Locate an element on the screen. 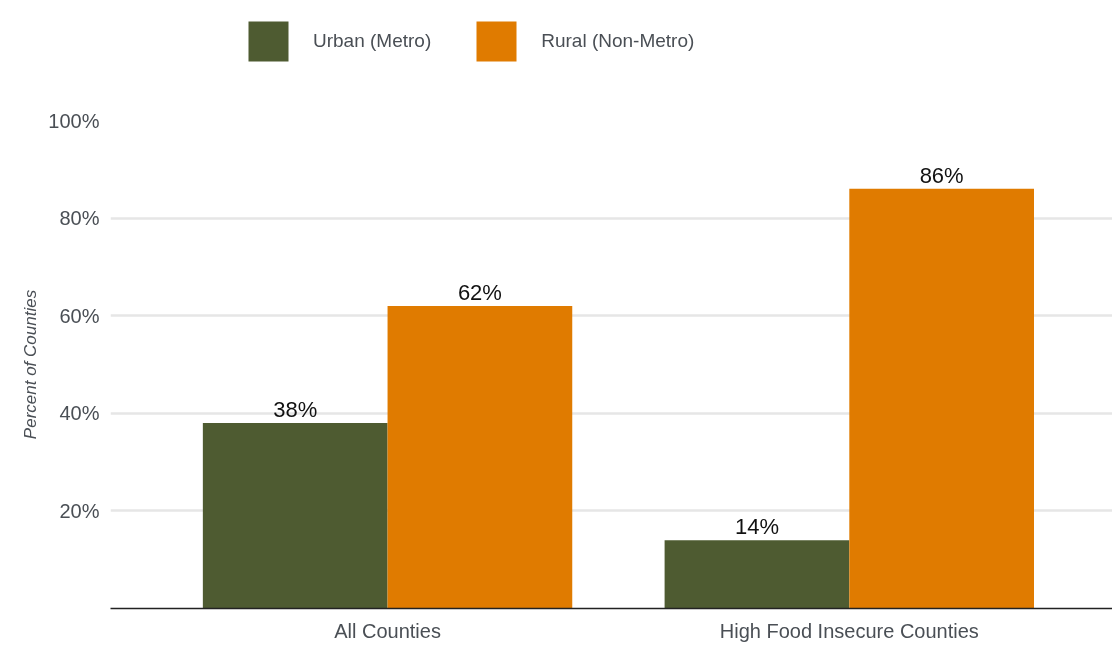 Image resolution: width=1112 pixels, height=648 pixels. y-tick-label: 60% is located at coordinates (79, 315).